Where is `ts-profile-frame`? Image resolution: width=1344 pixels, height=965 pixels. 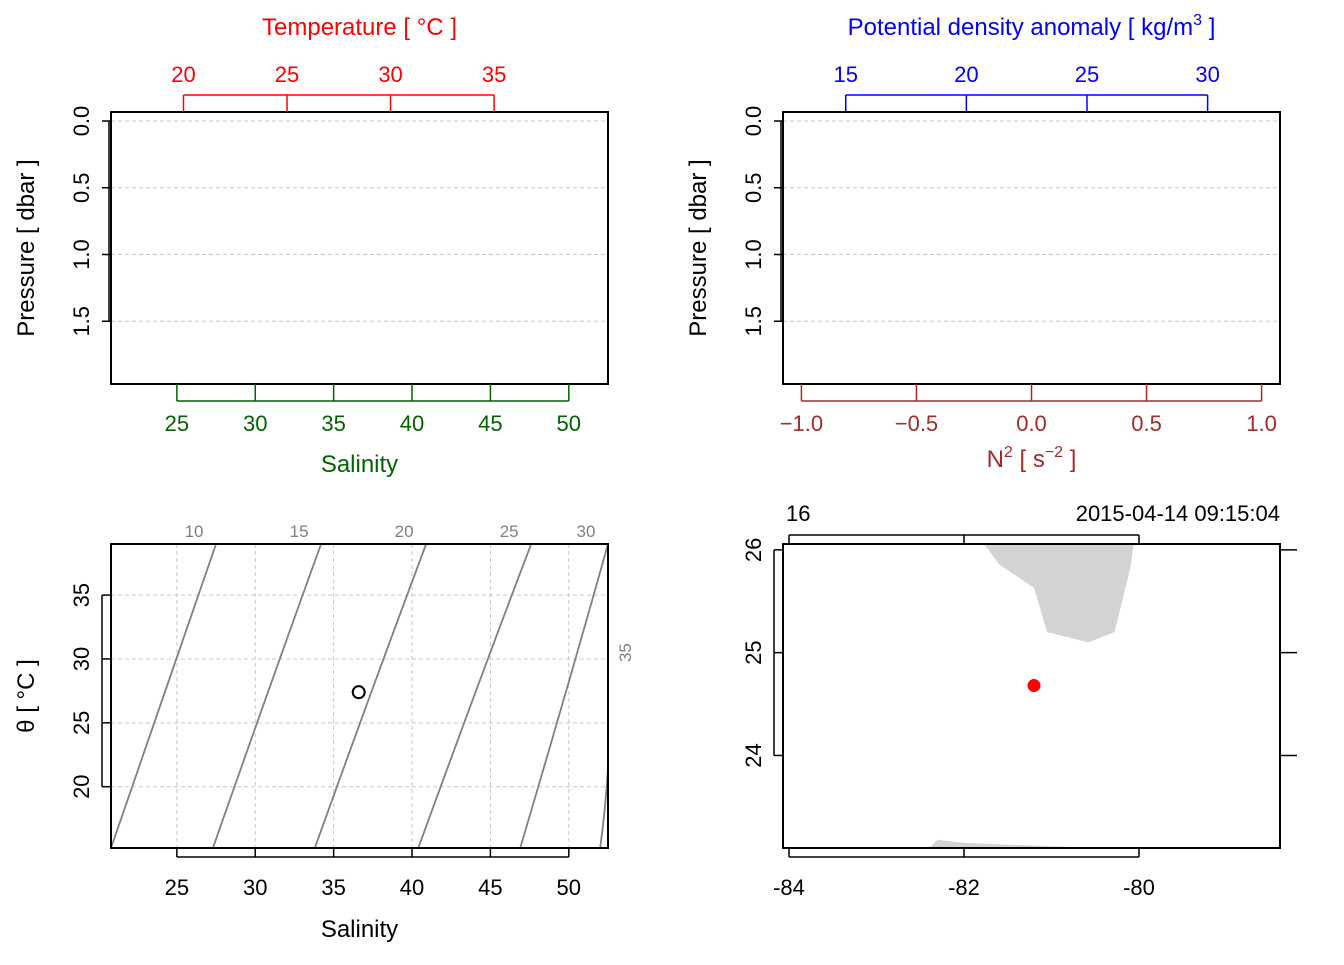
ts-profile-frame is located at coordinates (359, 248).